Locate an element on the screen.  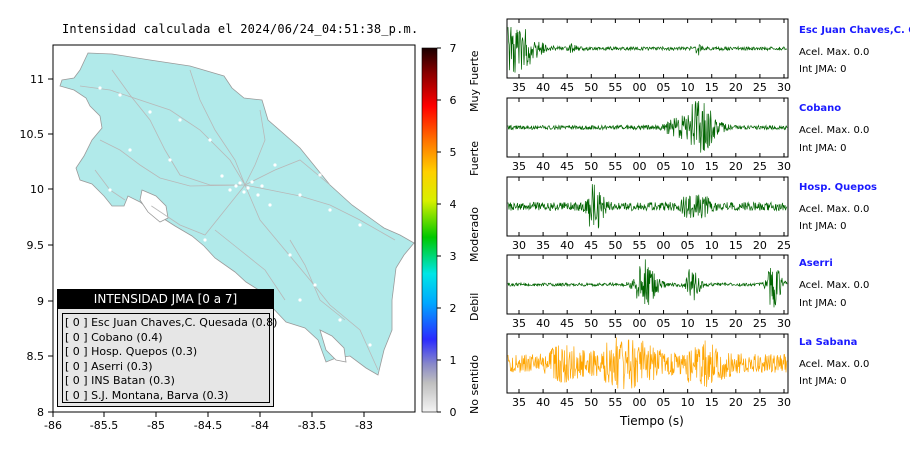
station-name: Esc Juan Chaves,C. Qu is located at coordinates (854, 30).